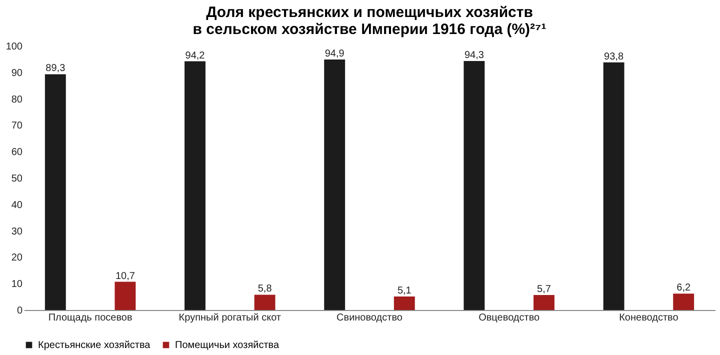 The height and width of the screenshot is (355, 720). What do you see at coordinates (509, 318) in the screenshot?
I see `x-tick-label: Овцеводство` at bounding box center [509, 318].